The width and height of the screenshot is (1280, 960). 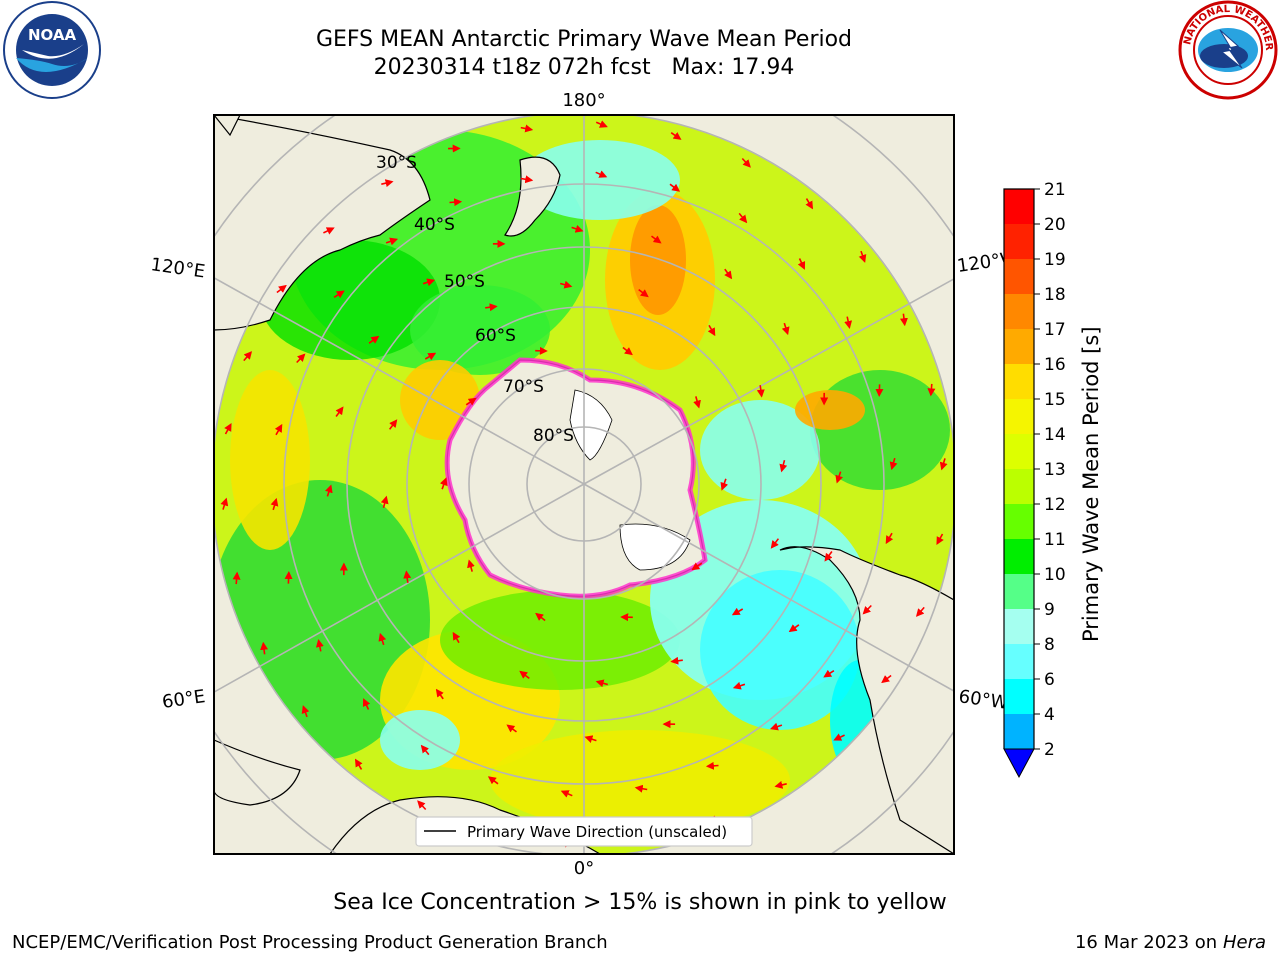 I want to click on sea-ice-edge, so click(x=576, y=478).